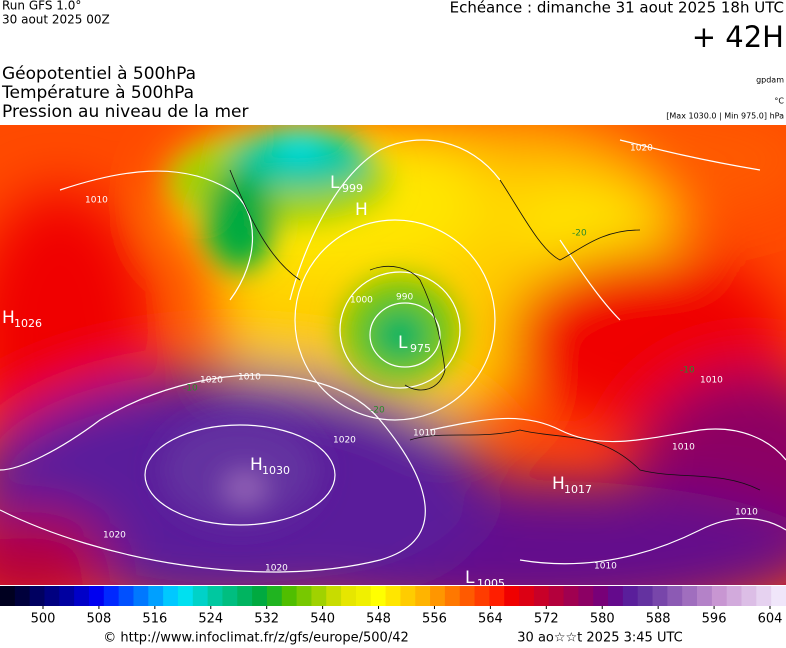 The height and width of the screenshot is (648, 786). What do you see at coordinates (404, 298) in the screenshot?
I see `isobar-label: 990` at bounding box center [404, 298].